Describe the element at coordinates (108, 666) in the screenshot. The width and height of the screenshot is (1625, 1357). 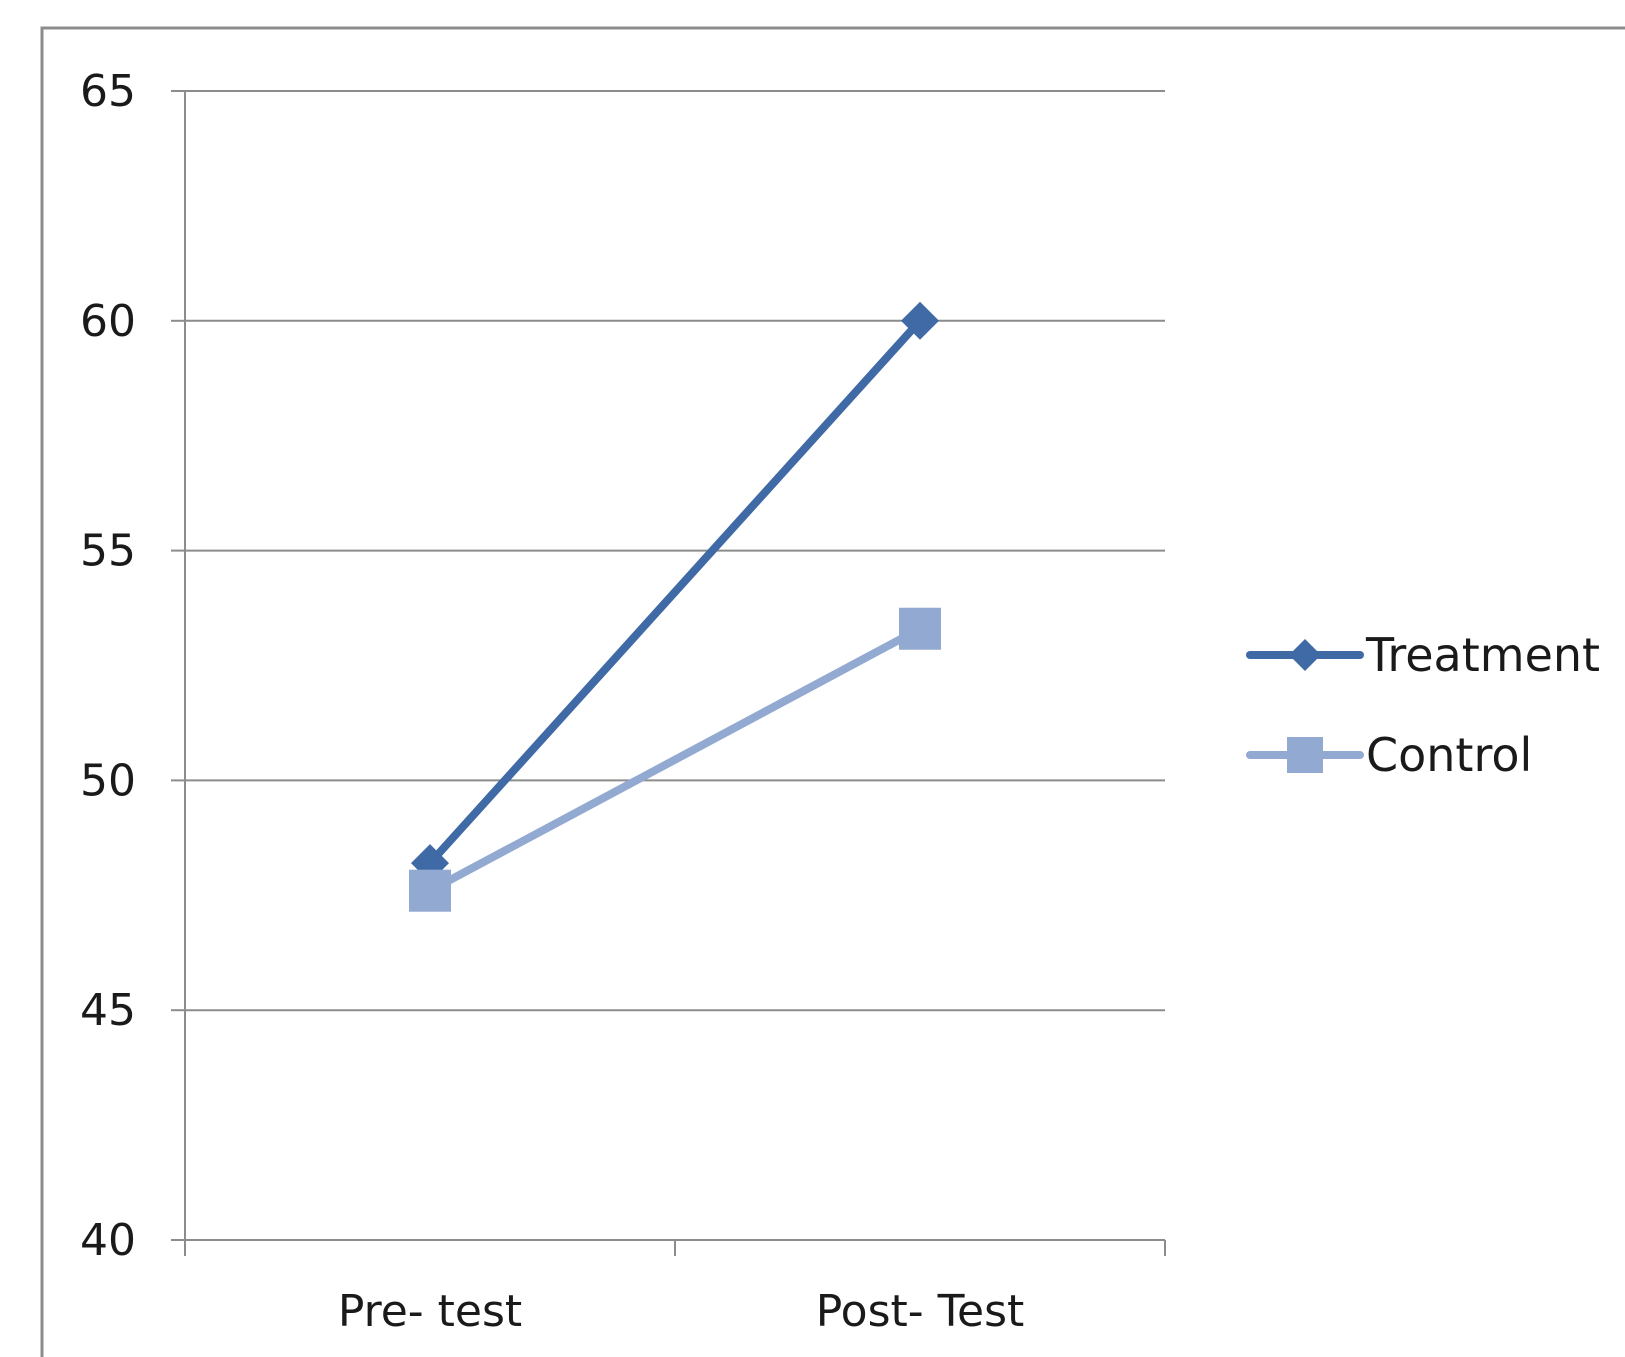
I see `y-tick-labels: 40 45 50 55 60 65` at that location.